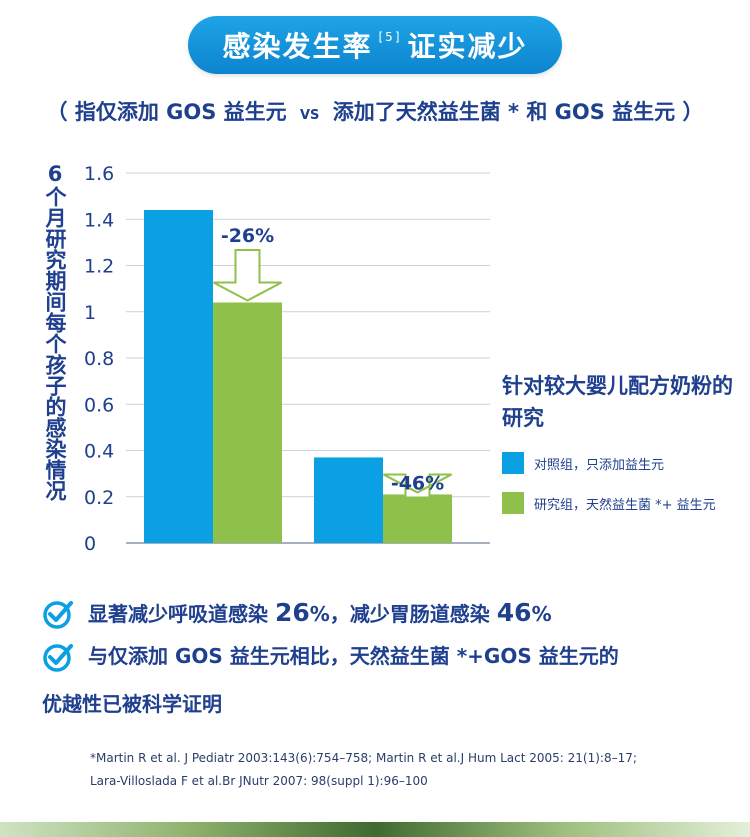 Image resolution: width=750 pixels, height=837 pixels. What do you see at coordinates (375, 45) in the screenshot?
I see `title-banner: 感染发生率 [5] 证实减少` at bounding box center [375, 45].